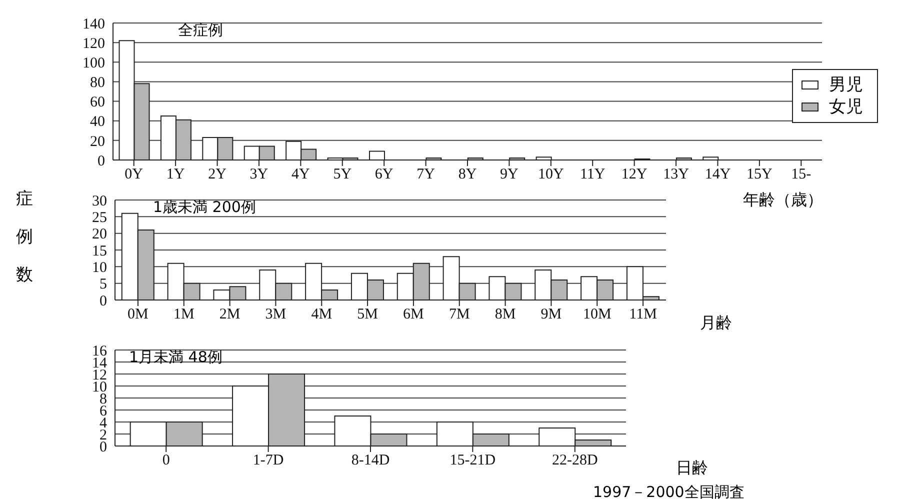 This screenshot has height=499, width=905. What do you see at coordinates (509, 174) in the screenshot?
I see `x-tick-label: 9Y` at bounding box center [509, 174].